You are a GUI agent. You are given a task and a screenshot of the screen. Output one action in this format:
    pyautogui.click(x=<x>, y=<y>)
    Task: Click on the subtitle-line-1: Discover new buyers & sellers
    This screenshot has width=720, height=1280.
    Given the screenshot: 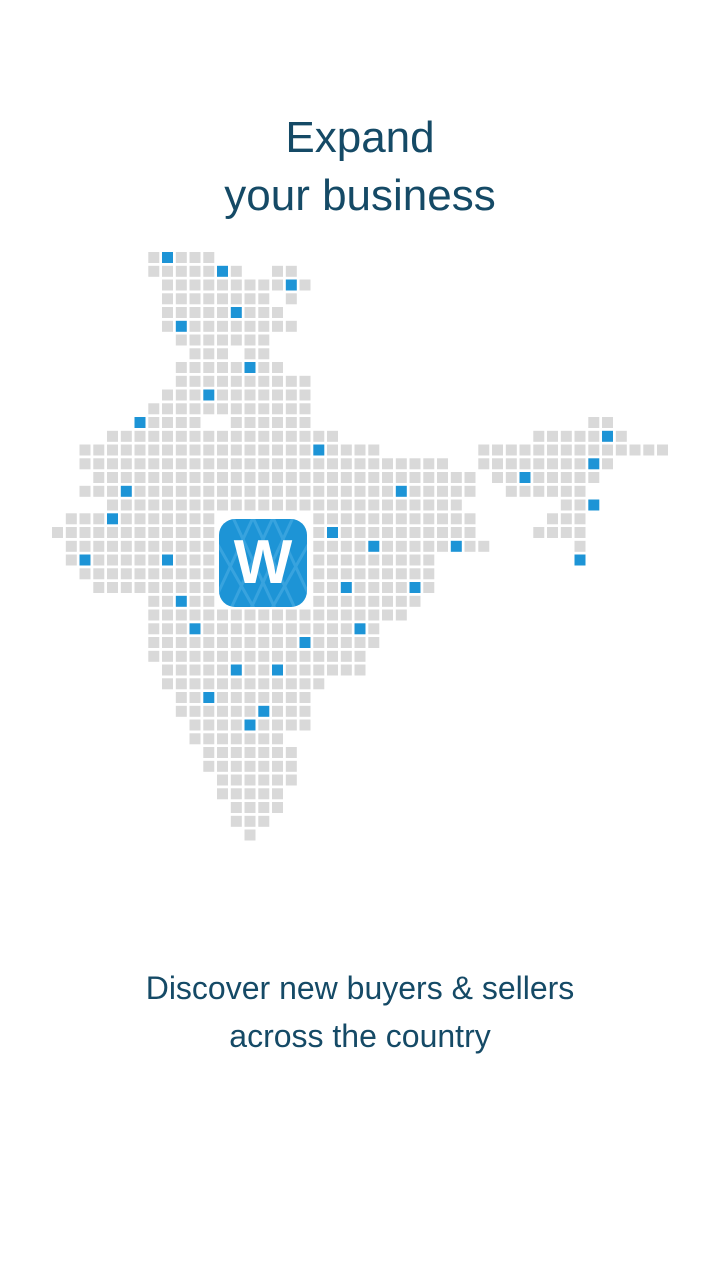 What is the action you would take?
    pyautogui.click(x=360, y=988)
    